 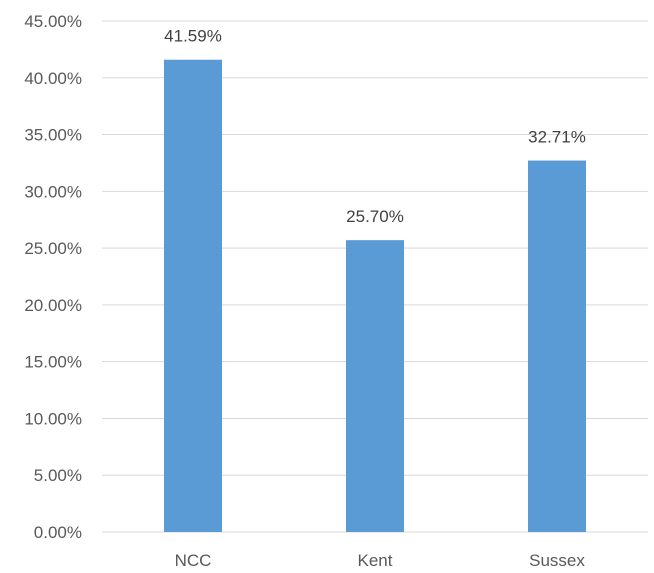 What do you see at coordinates (557, 137) in the screenshot?
I see `data-label: 32.71%` at bounding box center [557, 137].